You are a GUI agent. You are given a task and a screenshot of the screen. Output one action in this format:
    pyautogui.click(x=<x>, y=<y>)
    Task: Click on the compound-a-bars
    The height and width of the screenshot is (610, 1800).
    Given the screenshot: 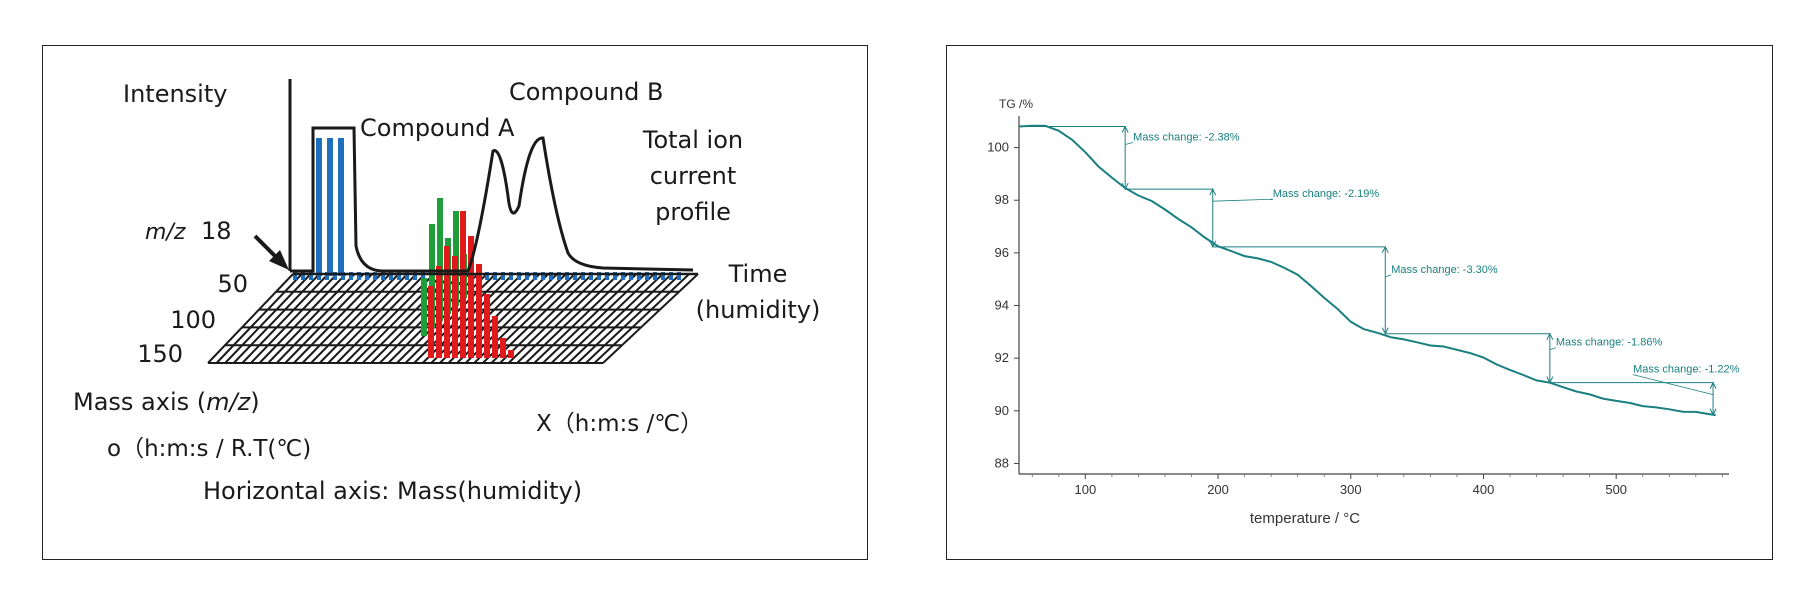 What is the action you would take?
    pyautogui.click(x=330, y=207)
    